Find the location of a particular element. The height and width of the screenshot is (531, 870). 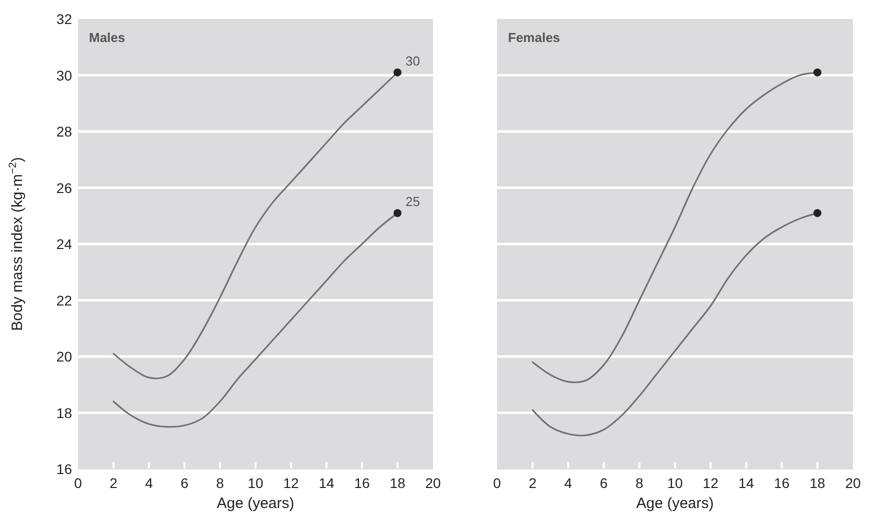

y-tick-label: 28 is located at coordinates (64, 132).